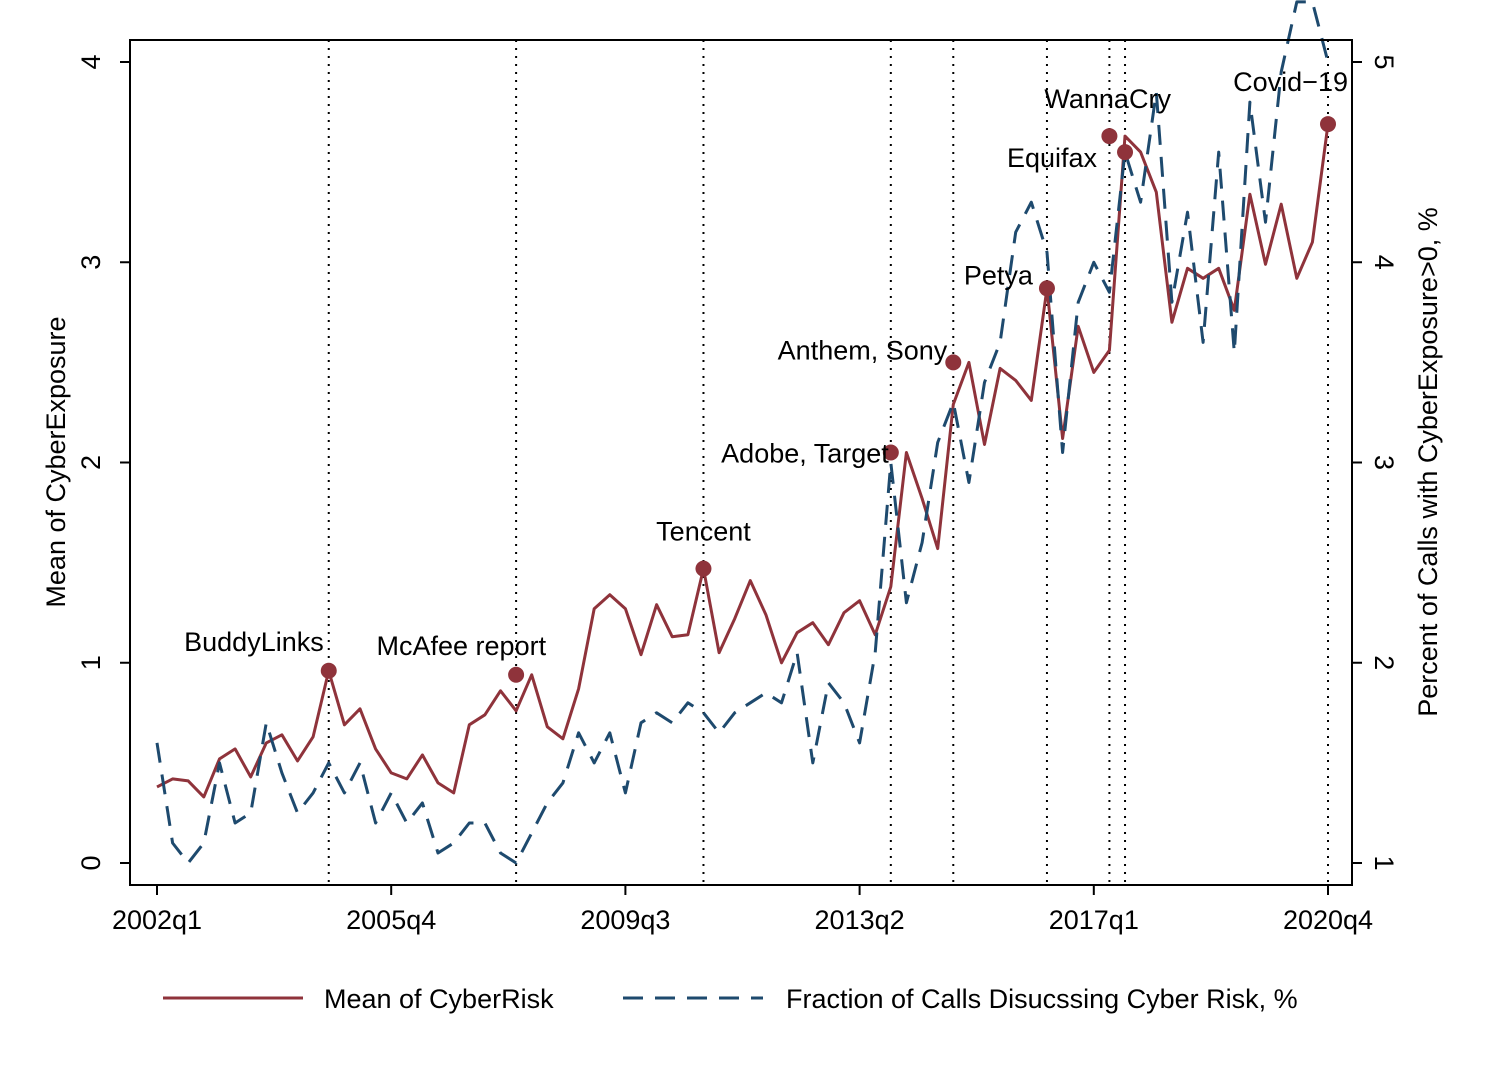  I want to click on y-axis-left-title: Mean of CyberExposure, so click(56, 461).